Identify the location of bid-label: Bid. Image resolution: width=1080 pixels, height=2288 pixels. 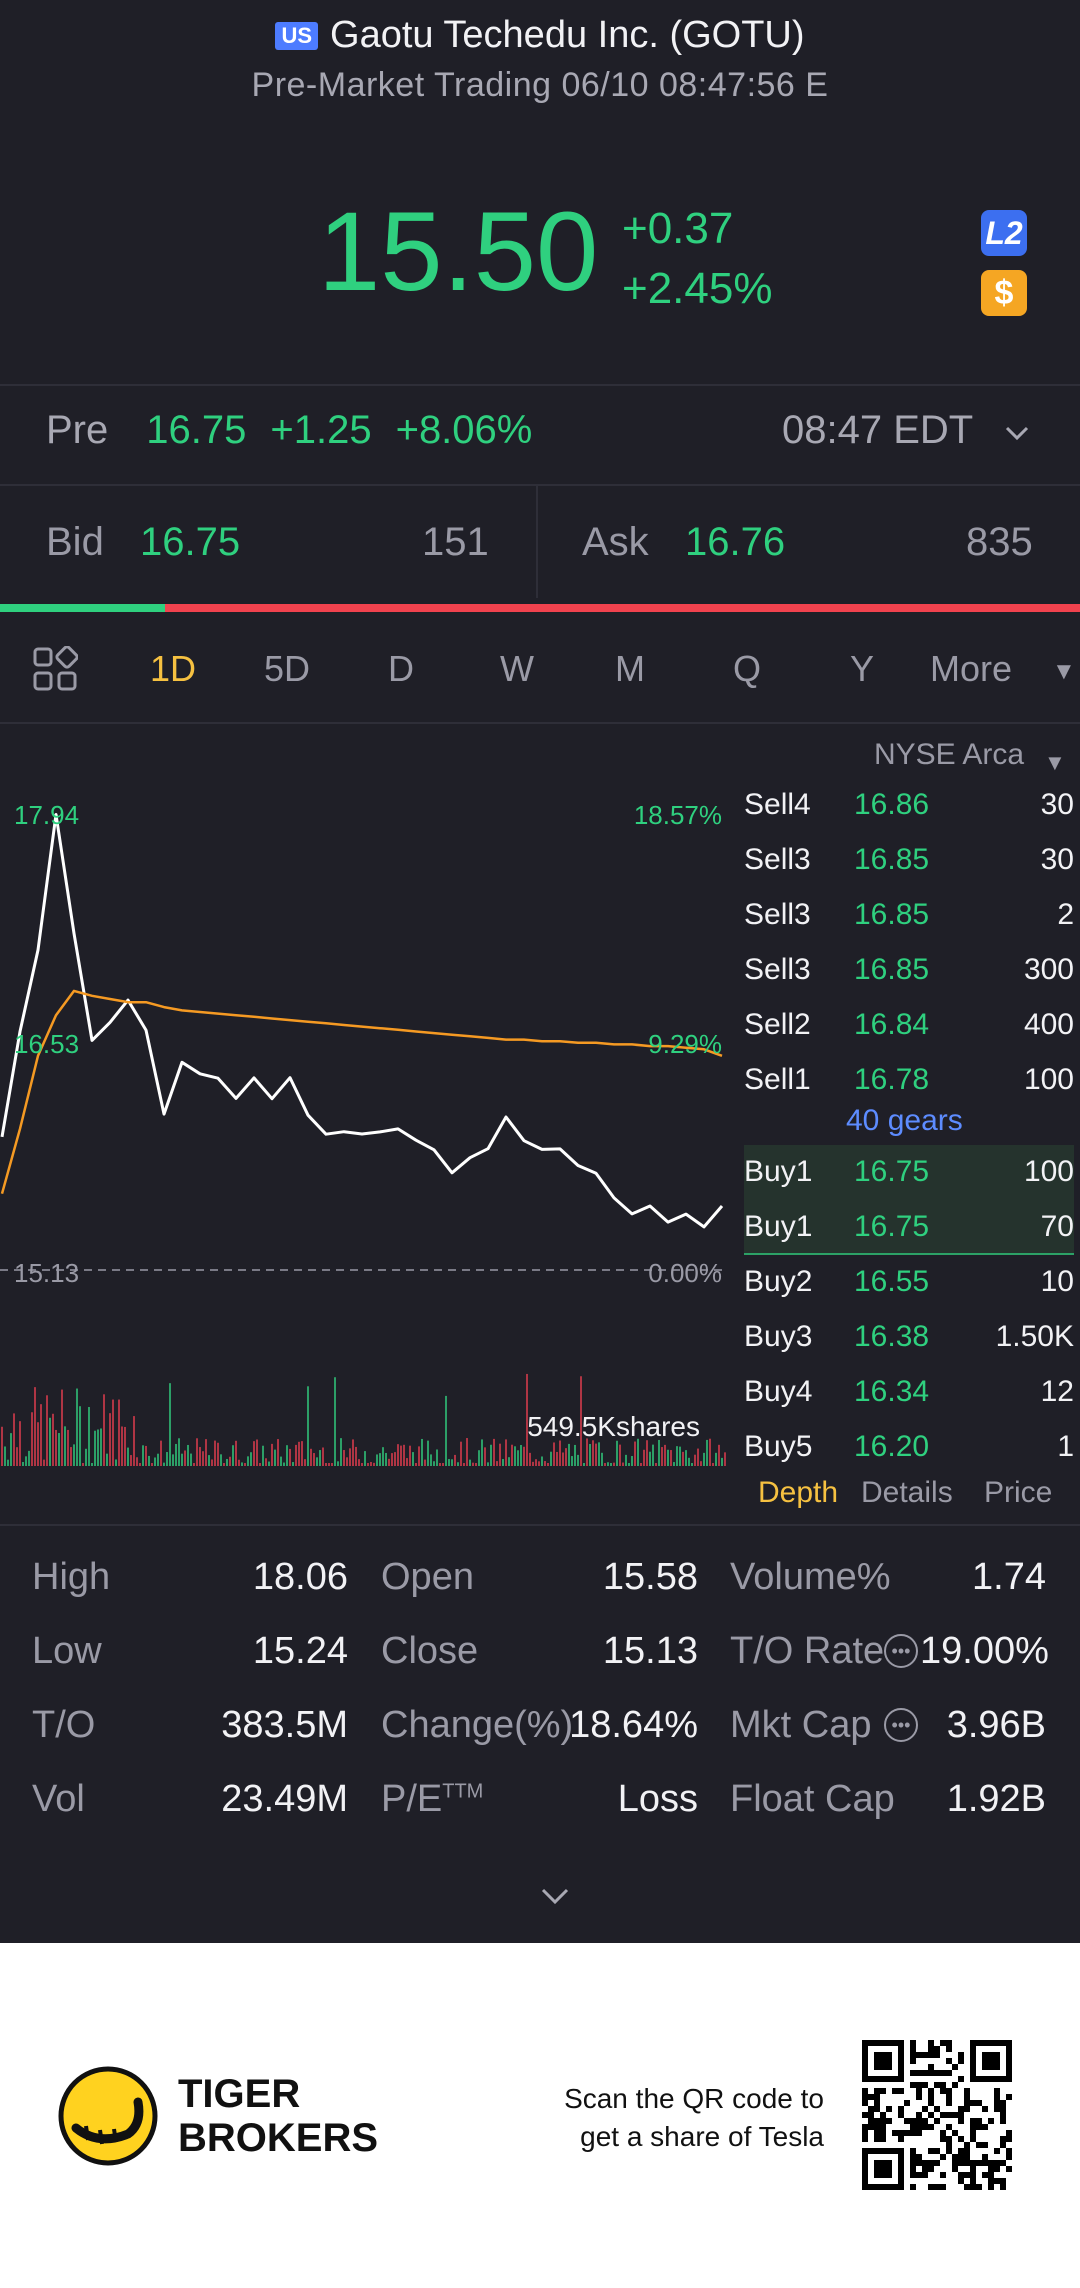
(75, 542).